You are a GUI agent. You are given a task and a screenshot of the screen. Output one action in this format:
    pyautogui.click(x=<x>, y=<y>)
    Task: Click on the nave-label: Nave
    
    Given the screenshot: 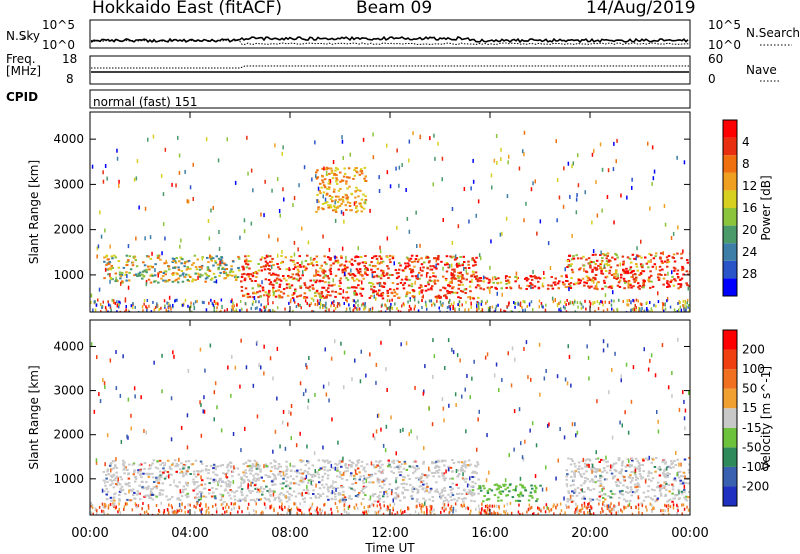 What is the action you would take?
    pyautogui.click(x=761, y=70)
    